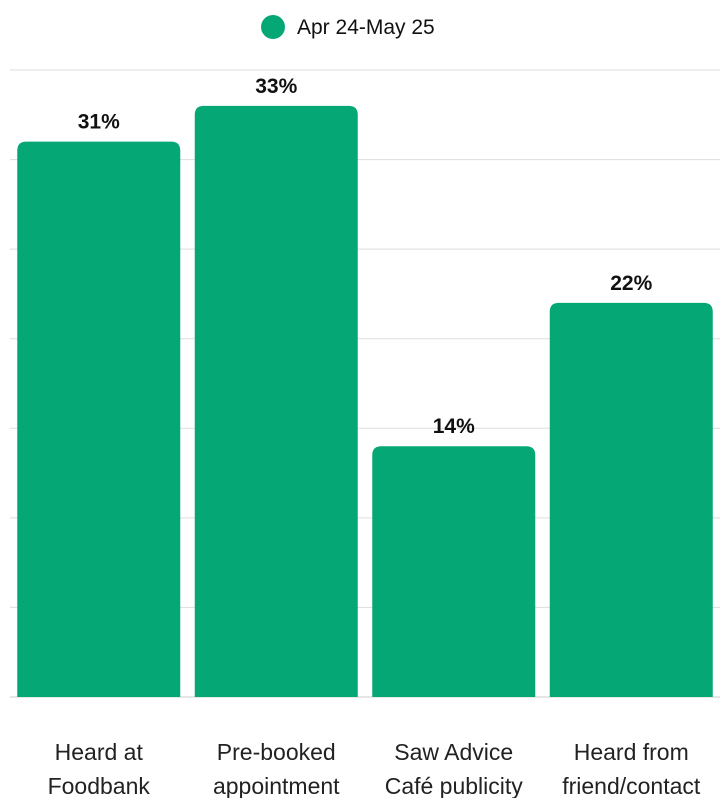 Image resolution: width=725 pixels, height=803 pixels. I want to click on data-label: 14%, so click(454, 426).